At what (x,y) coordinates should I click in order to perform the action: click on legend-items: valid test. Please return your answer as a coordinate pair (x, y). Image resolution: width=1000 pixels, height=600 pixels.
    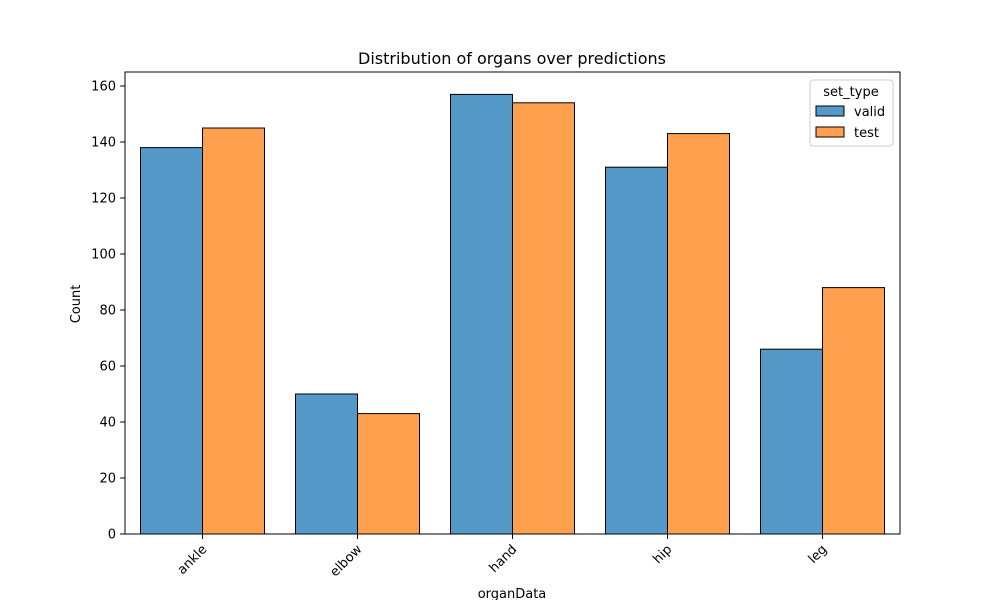
    Looking at the image, I should click on (850, 123).